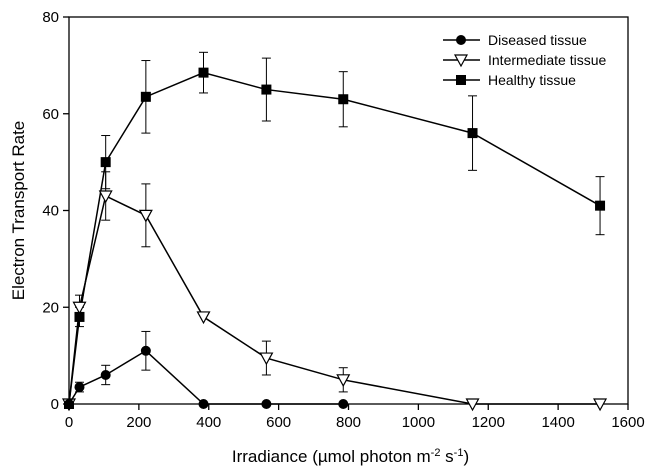 The height and width of the screenshot is (469, 645). Describe the element at coordinates (18, 211) in the screenshot. I see `y-axis-label: Electron Transport Rate` at that location.